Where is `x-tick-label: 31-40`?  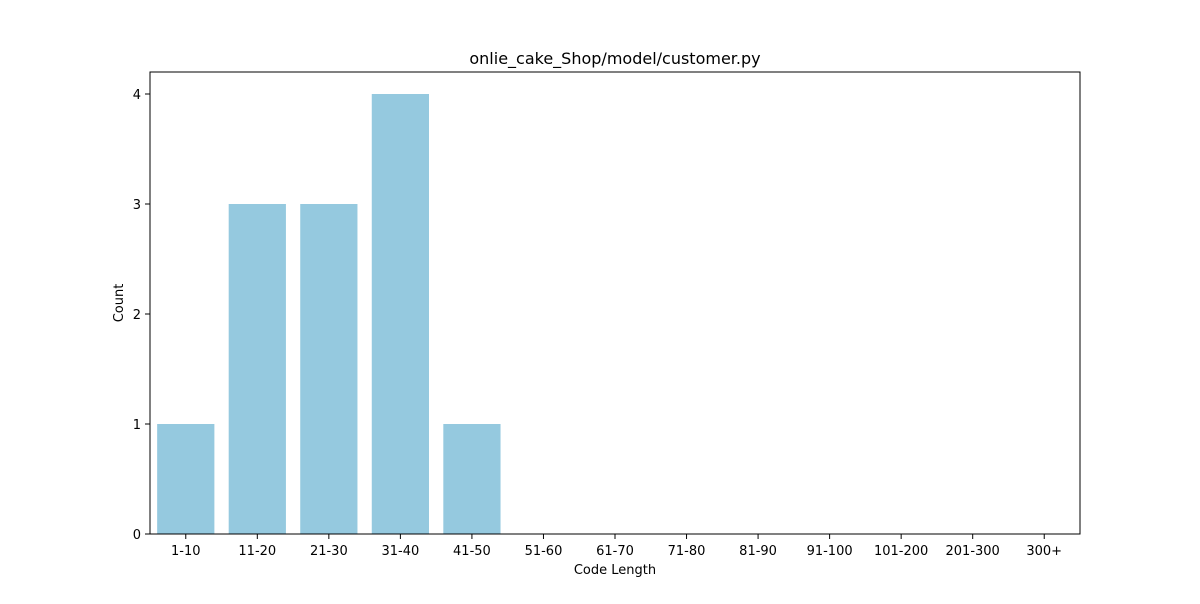
x-tick-label: 31-40 is located at coordinates (400, 551).